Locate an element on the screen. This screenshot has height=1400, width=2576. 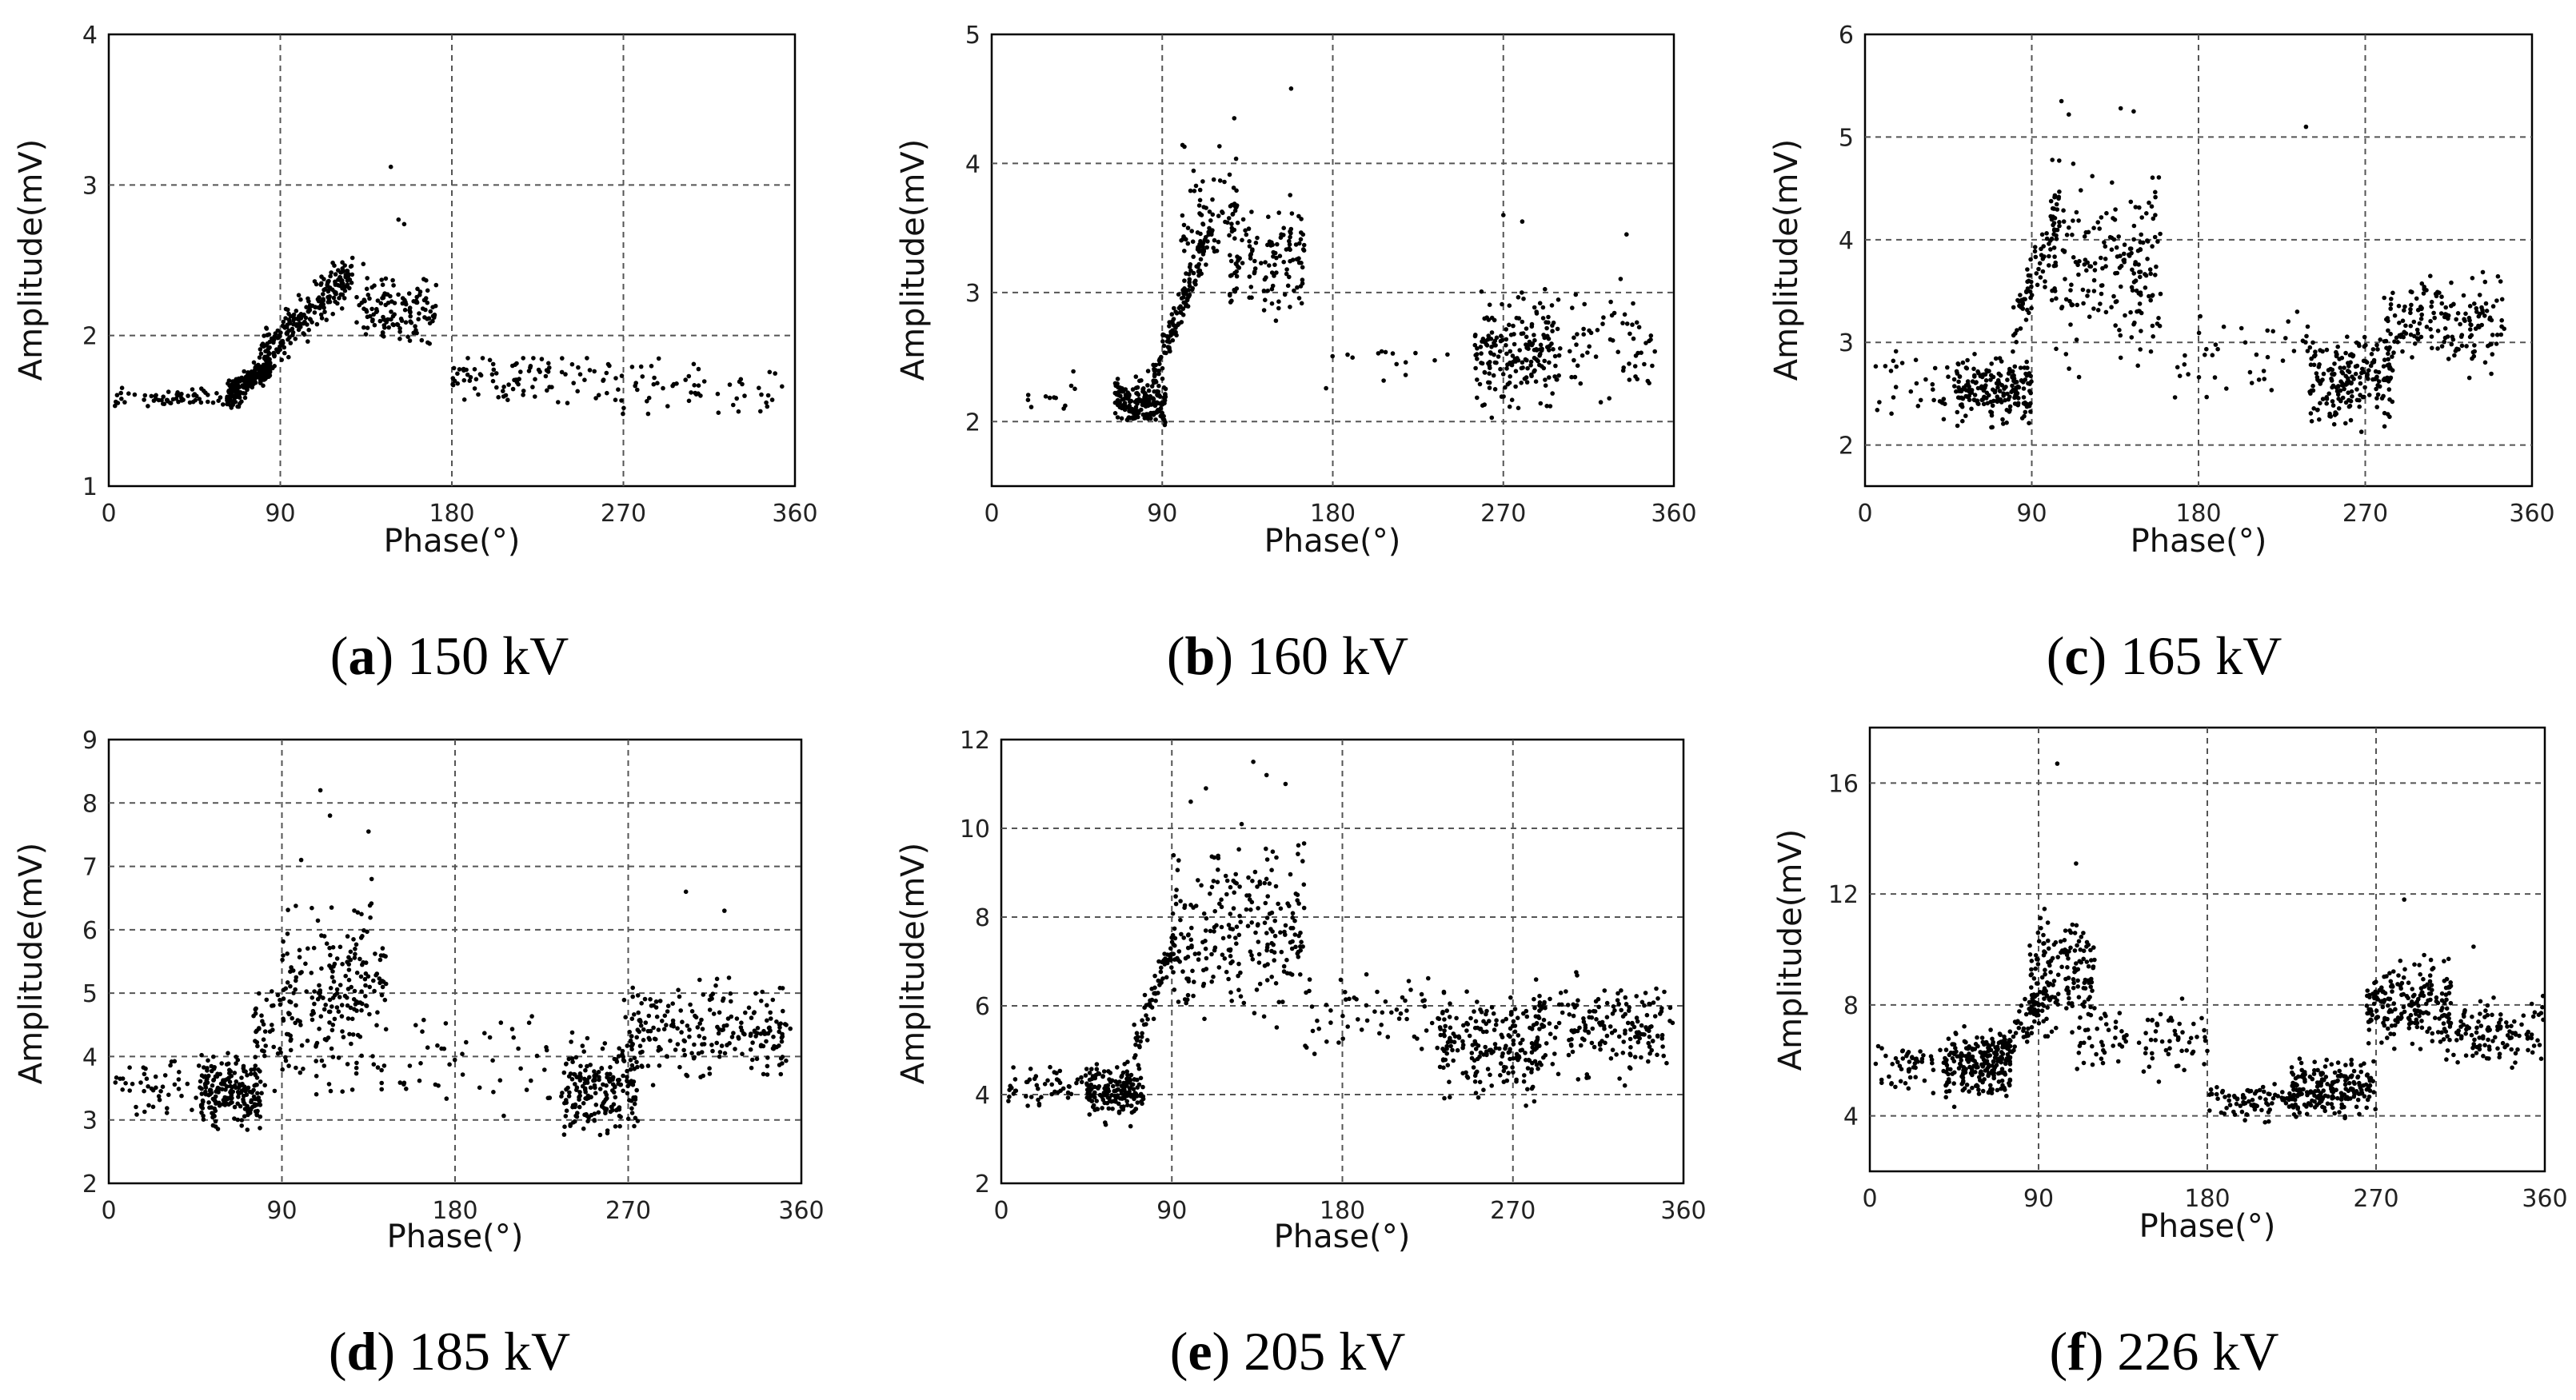
y-tick-label: 6 is located at coordinates (90, 931).